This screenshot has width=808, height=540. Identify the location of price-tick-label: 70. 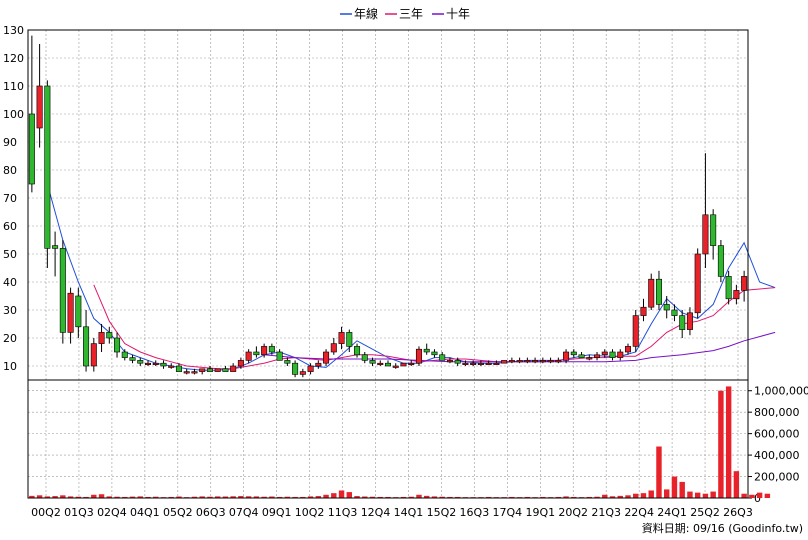
(10, 198).